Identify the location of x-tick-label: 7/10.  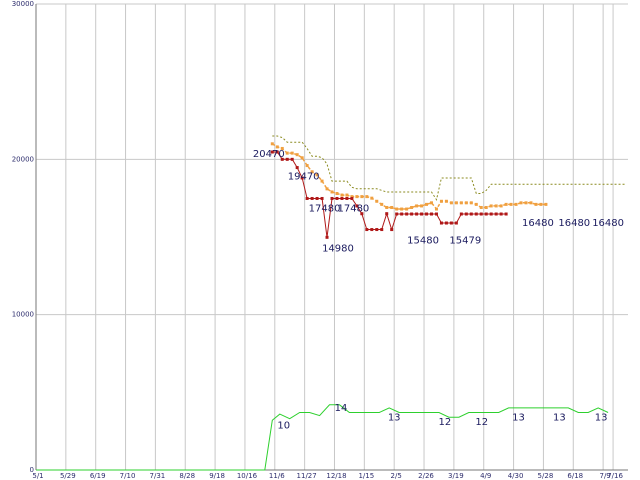
(128, 476).